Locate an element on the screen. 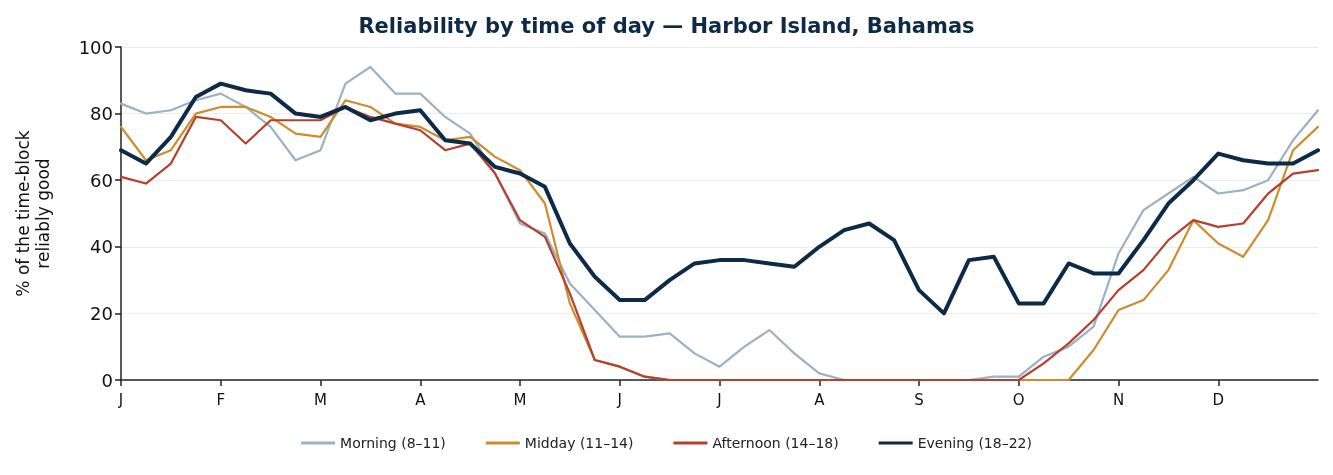 This screenshot has height=475, width=1333. y-axis-title: % of the time-block reliably good is located at coordinates (33, 213).